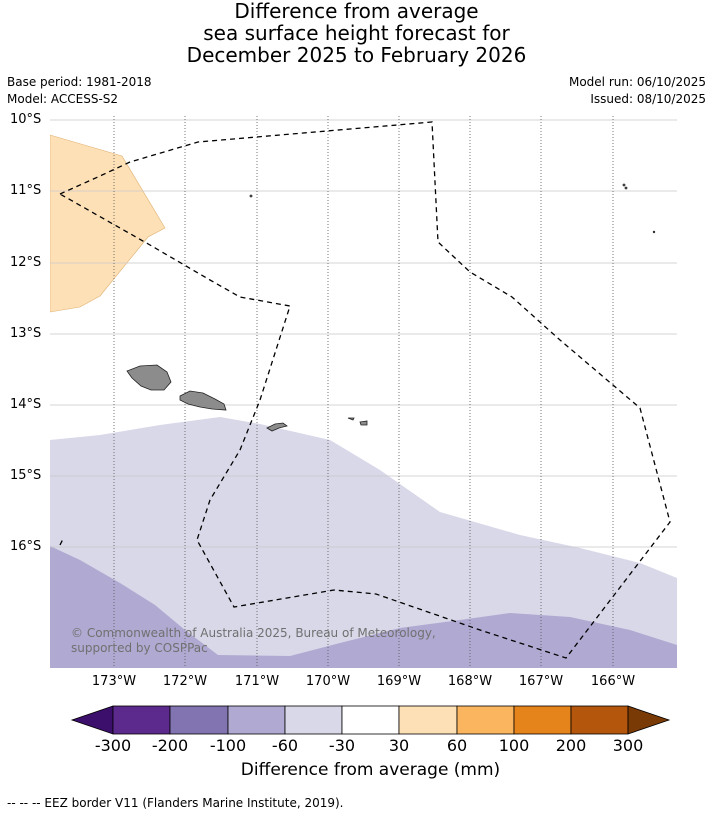 This screenshot has height=816, width=713. What do you see at coordinates (26, 404) in the screenshot?
I see `lat-label-14s: 14°S` at bounding box center [26, 404].